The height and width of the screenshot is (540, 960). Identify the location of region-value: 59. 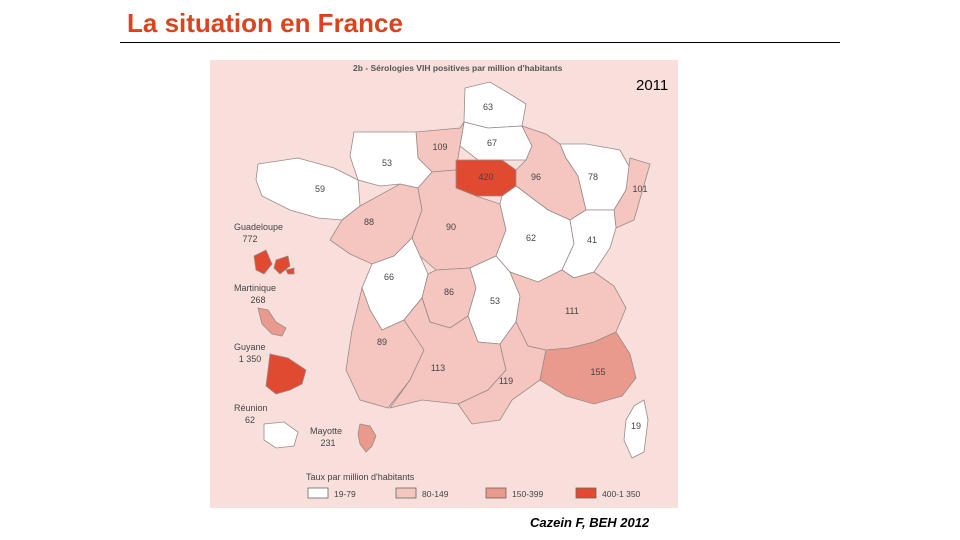
(320, 189).